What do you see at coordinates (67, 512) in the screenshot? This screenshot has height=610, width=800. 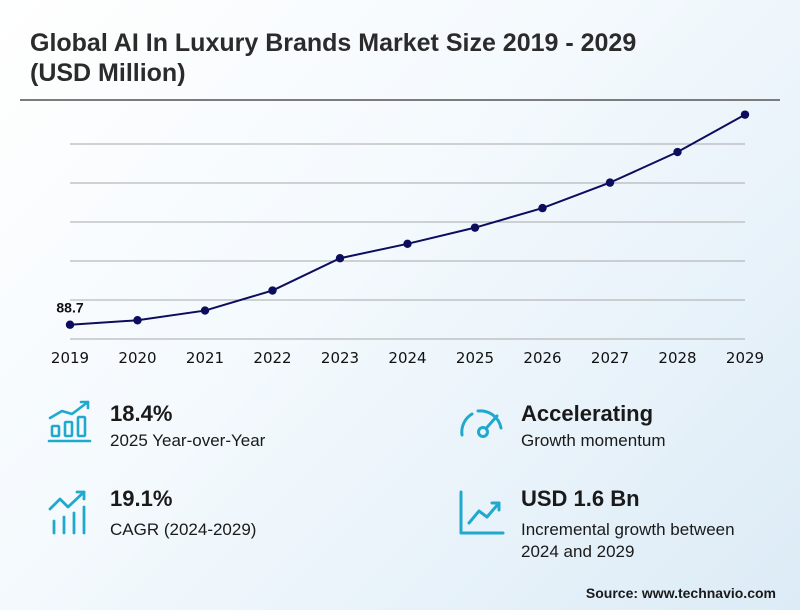 I see `trend-bars-icon` at bounding box center [67, 512].